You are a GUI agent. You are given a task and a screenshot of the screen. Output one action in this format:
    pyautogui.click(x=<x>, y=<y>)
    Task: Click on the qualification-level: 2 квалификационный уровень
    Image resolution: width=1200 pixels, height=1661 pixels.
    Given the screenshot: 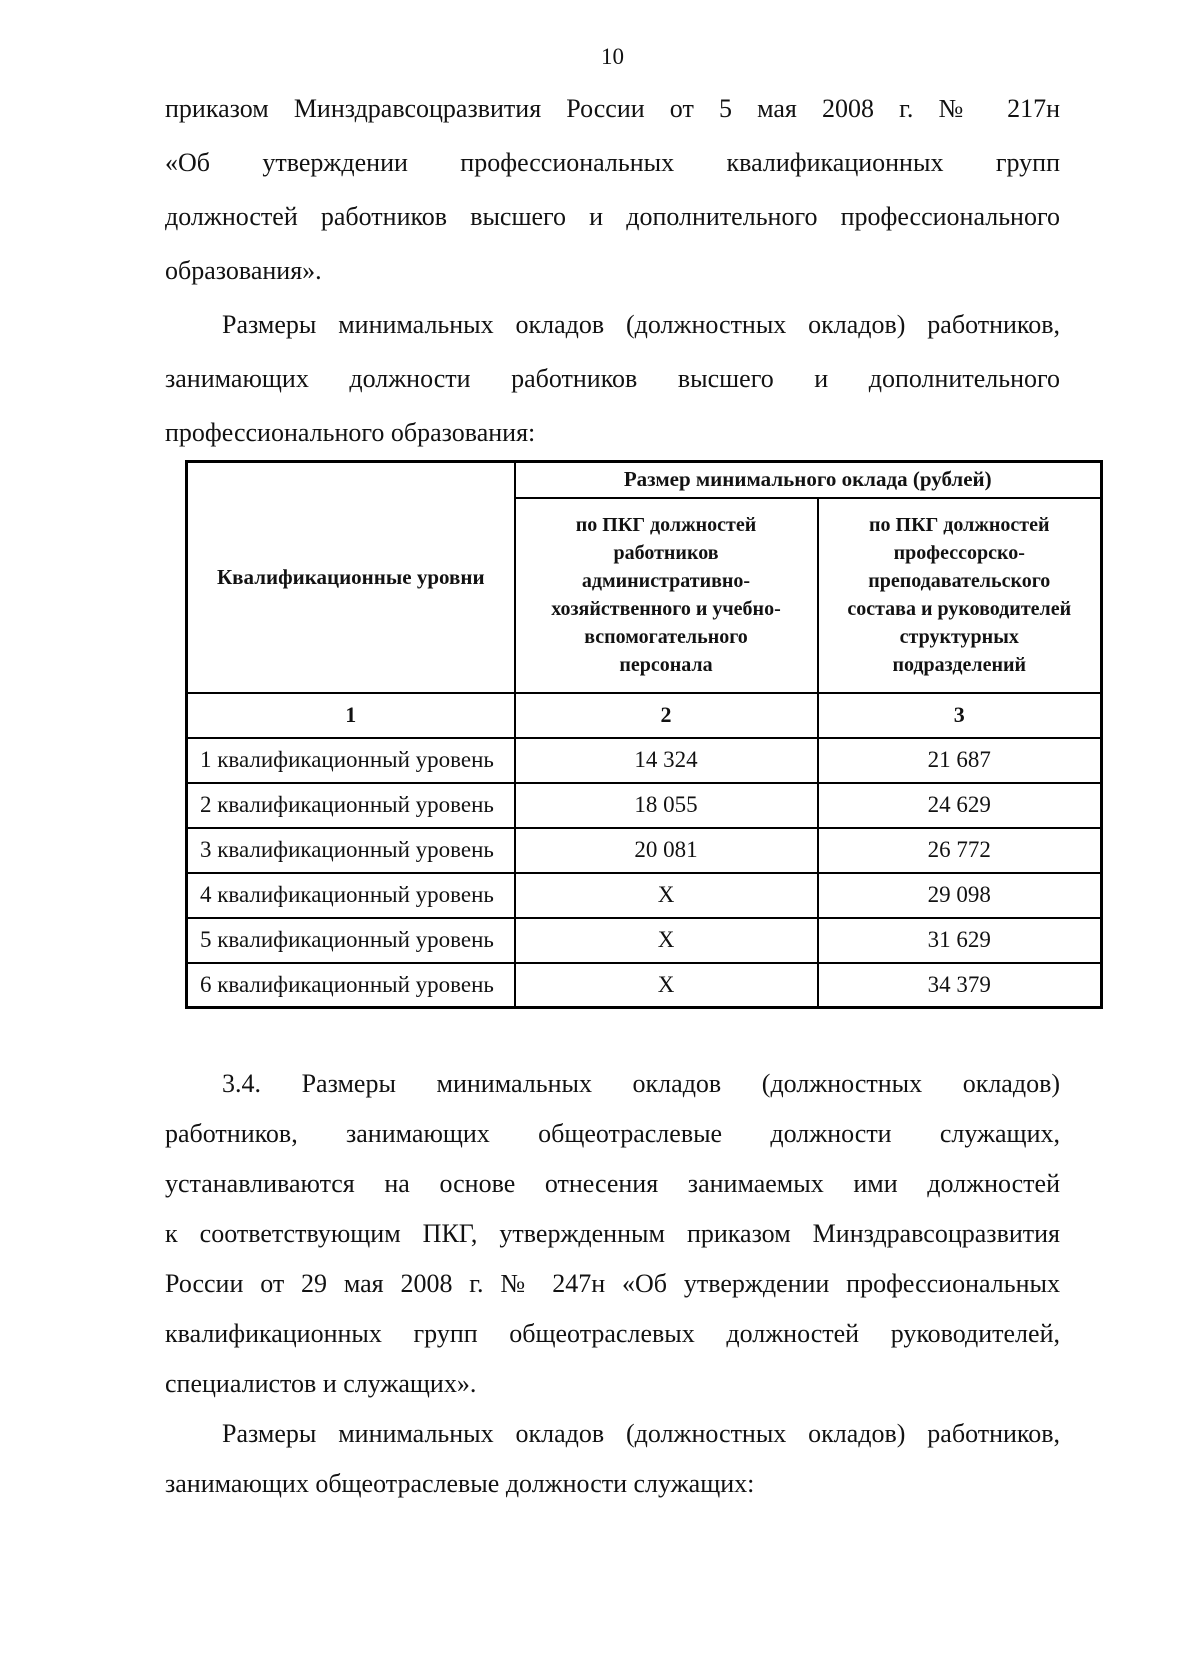 What is the action you would take?
    pyautogui.click(x=350, y=805)
    